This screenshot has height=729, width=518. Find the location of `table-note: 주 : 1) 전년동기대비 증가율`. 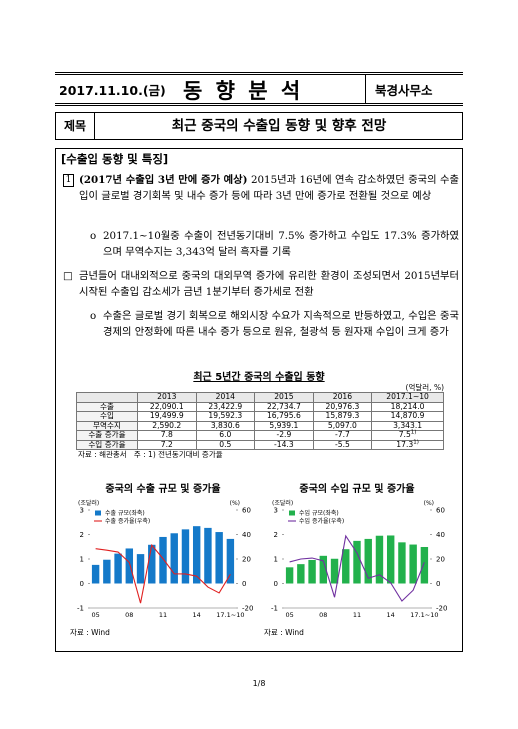

table-note: 주 : 1) 전년동기대비 증가율 is located at coordinates (178, 454).